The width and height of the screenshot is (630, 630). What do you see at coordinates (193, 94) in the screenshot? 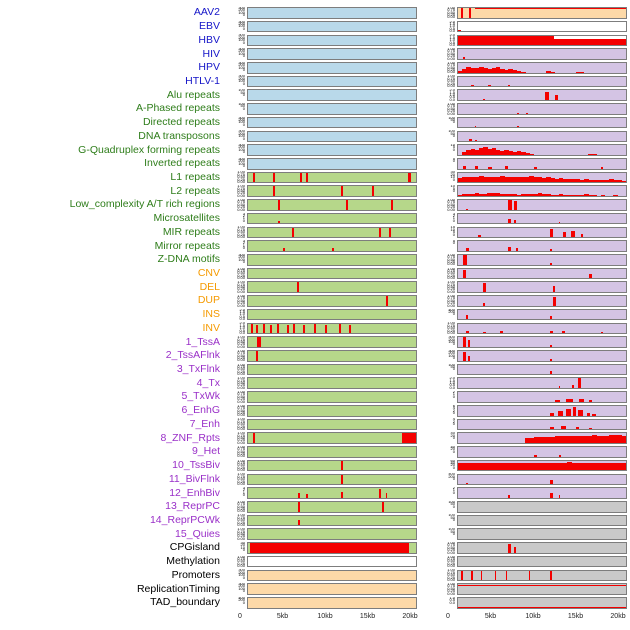
I see `row-label: Alu repeats` at bounding box center [193, 94].